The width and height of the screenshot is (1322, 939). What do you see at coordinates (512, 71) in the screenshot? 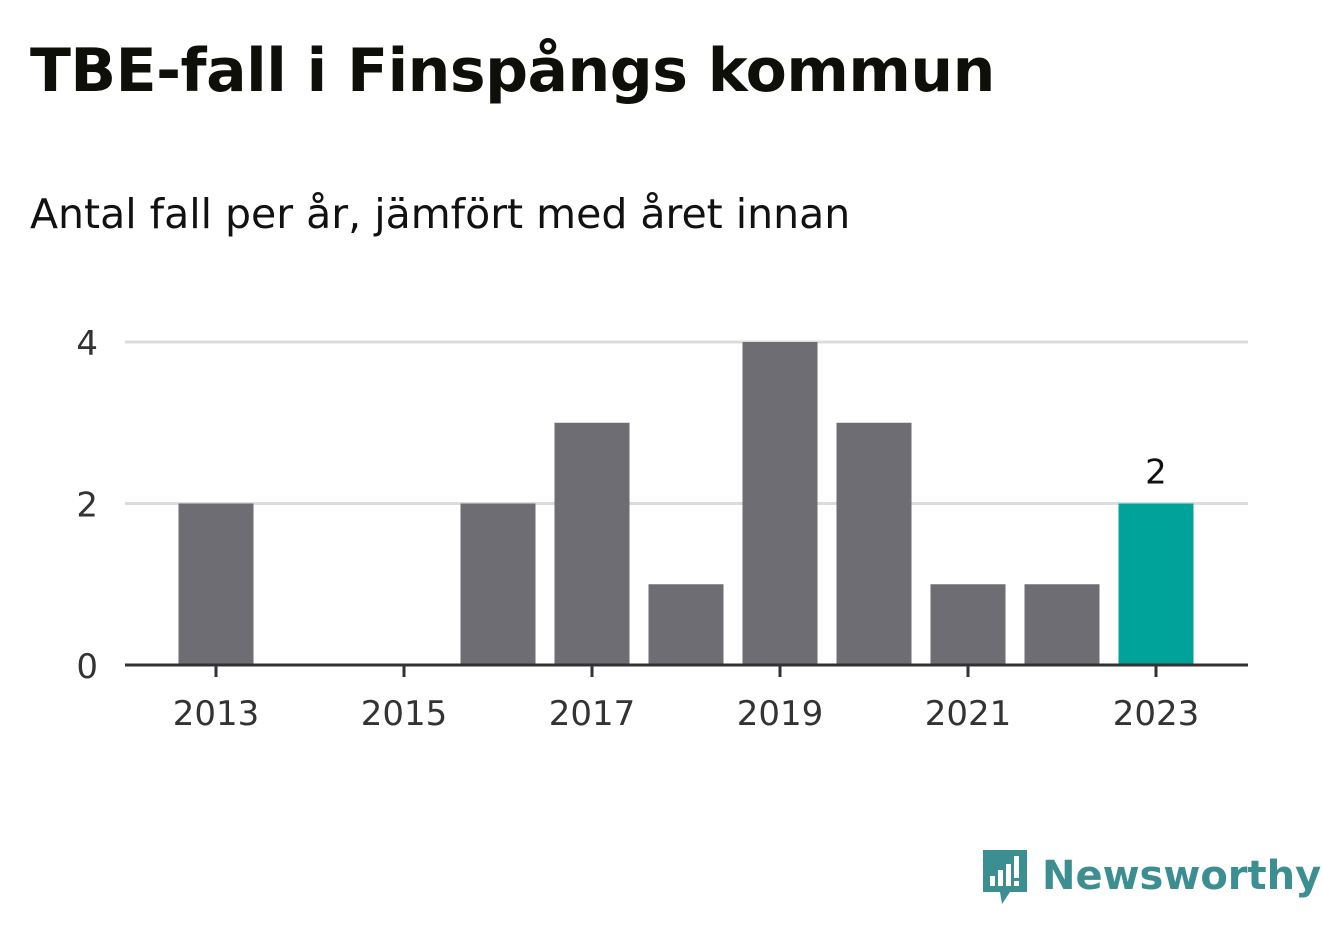
I see `chart-title: TBE-fall i Finspångs kommun` at bounding box center [512, 71].